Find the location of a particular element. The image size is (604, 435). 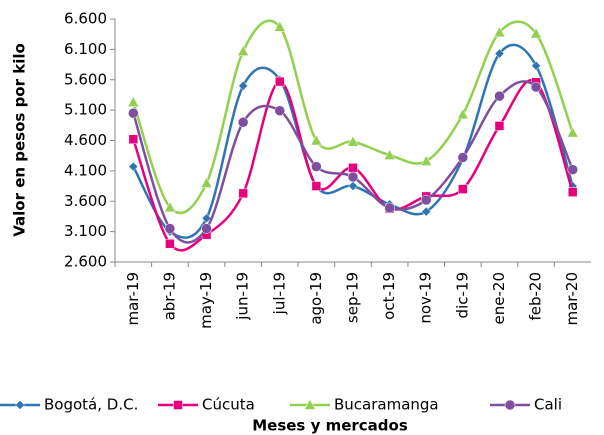

x-tick-label: jul-19 is located at coordinates (279, 293).